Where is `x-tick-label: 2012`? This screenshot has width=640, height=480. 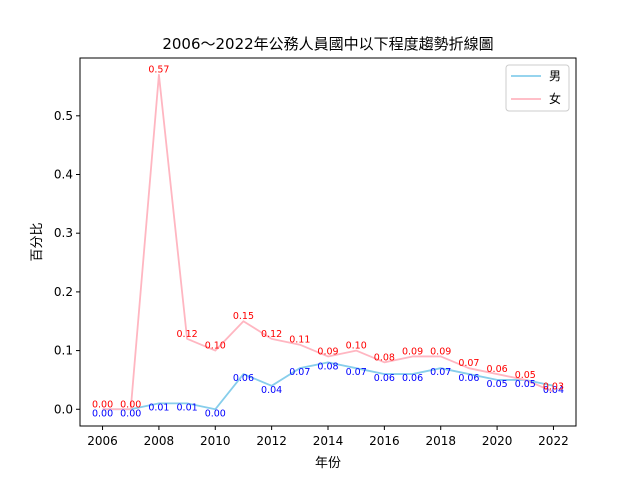
x-tick-label: 2012 is located at coordinates (271, 441).